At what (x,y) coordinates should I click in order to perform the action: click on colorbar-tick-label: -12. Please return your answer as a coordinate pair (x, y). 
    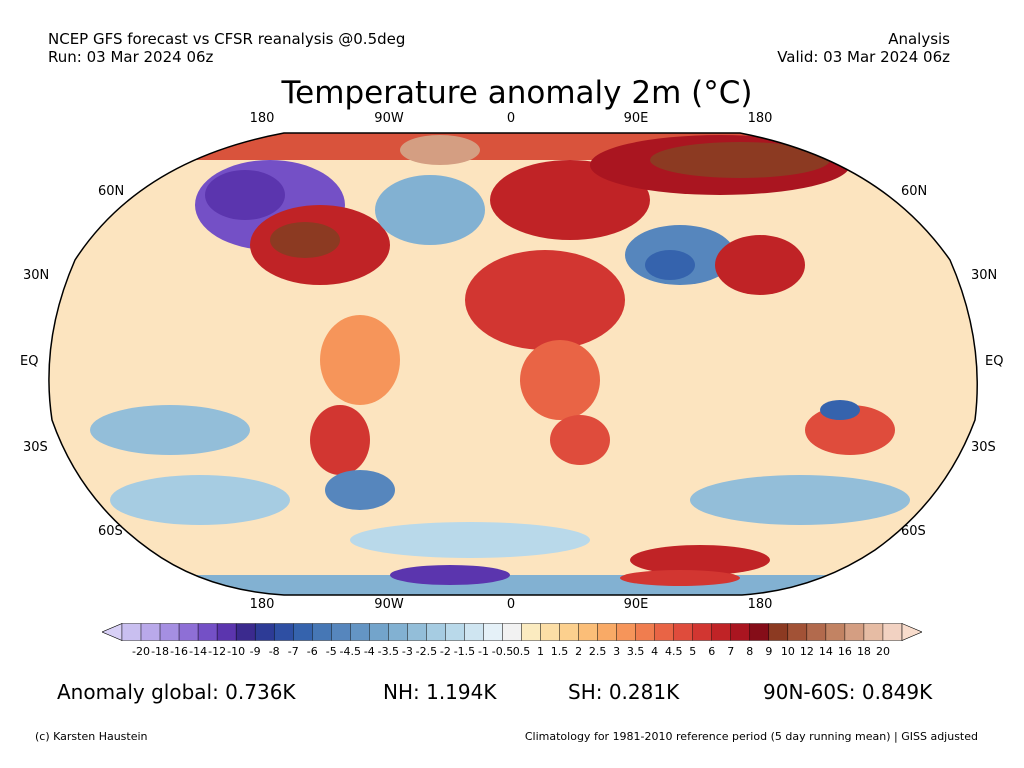
    Looking at the image, I should click on (217, 651).